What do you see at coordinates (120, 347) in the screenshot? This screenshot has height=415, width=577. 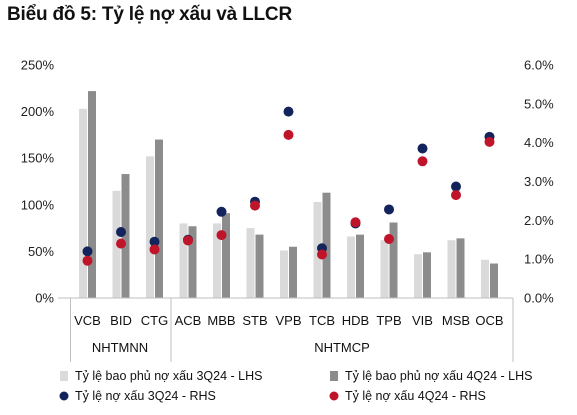 I see `group-label: NHTMNN` at bounding box center [120, 347].